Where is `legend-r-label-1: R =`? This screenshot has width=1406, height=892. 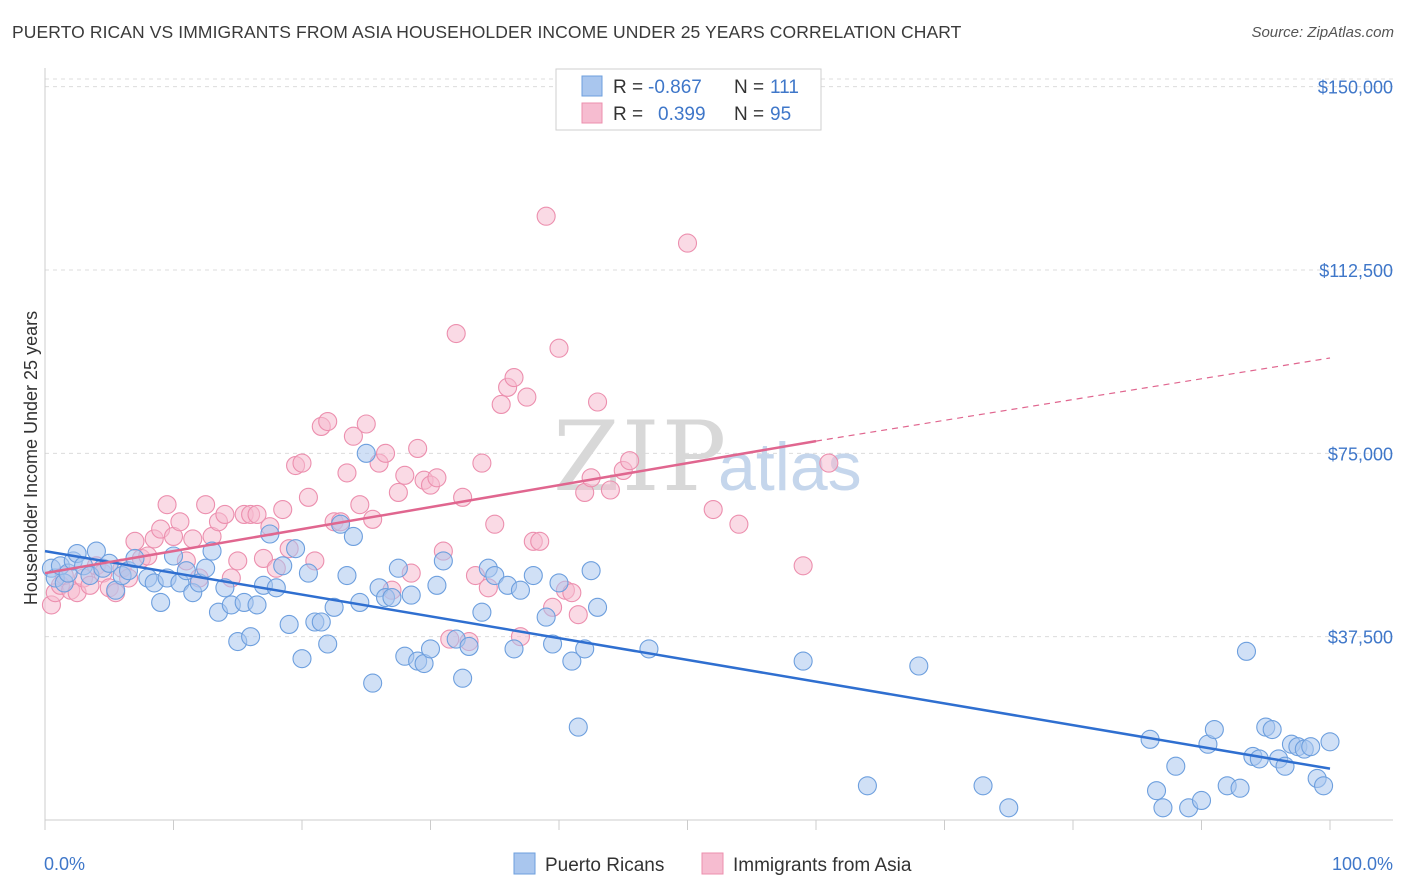
legend-r-label-1: R = is located at coordinates (628, 87).